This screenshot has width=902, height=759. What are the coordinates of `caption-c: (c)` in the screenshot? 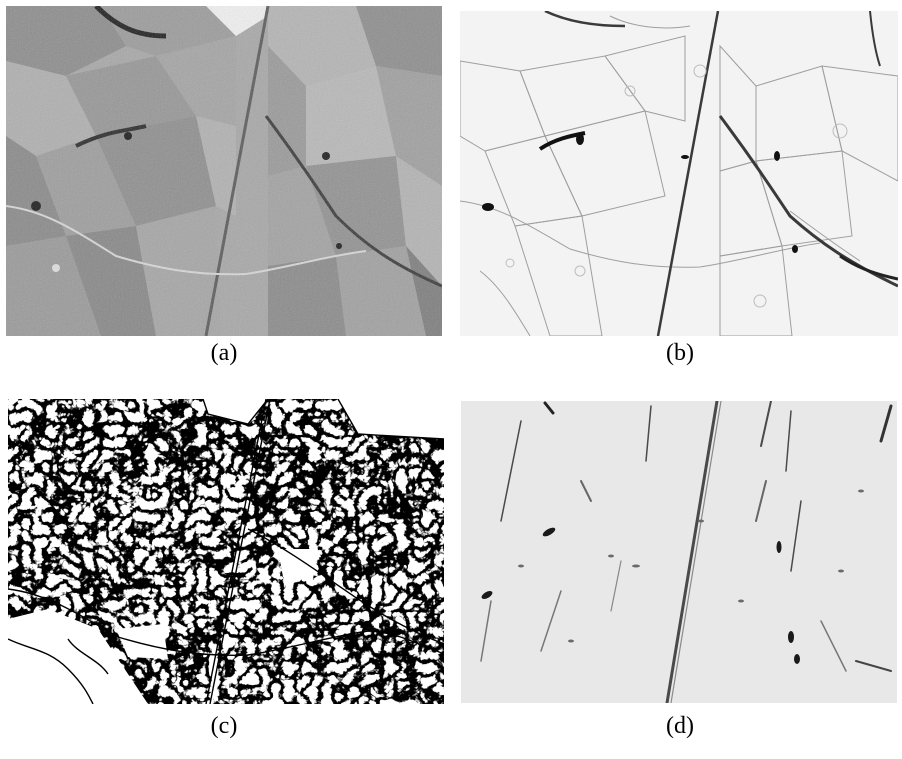 It's located at (224, 726).